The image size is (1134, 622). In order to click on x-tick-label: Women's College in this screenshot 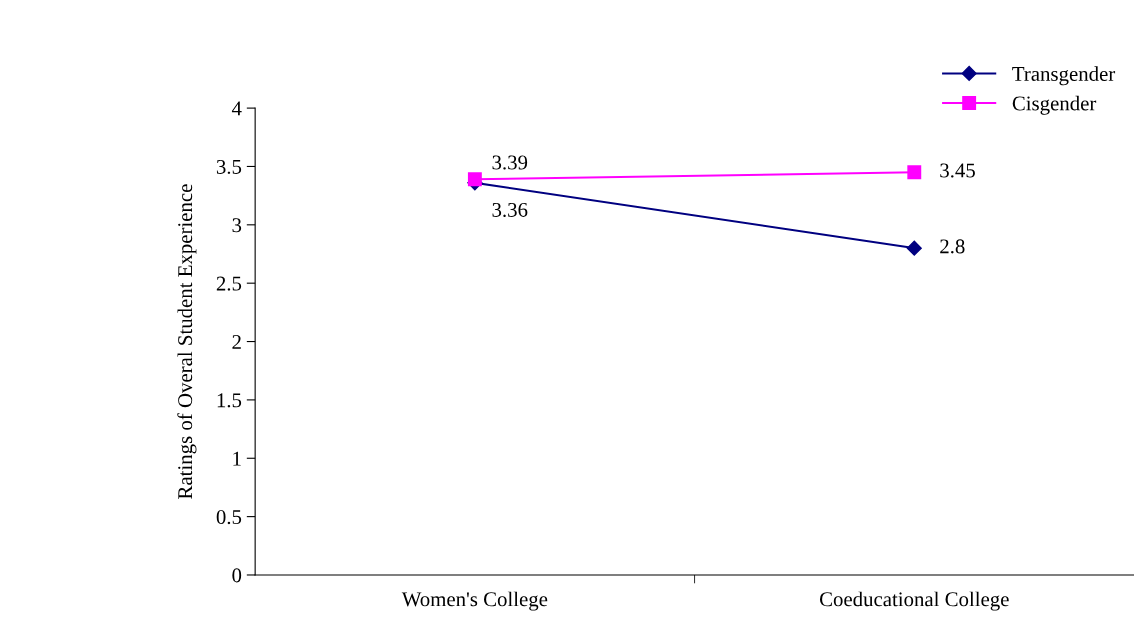, I will do `click(474, 601)`.